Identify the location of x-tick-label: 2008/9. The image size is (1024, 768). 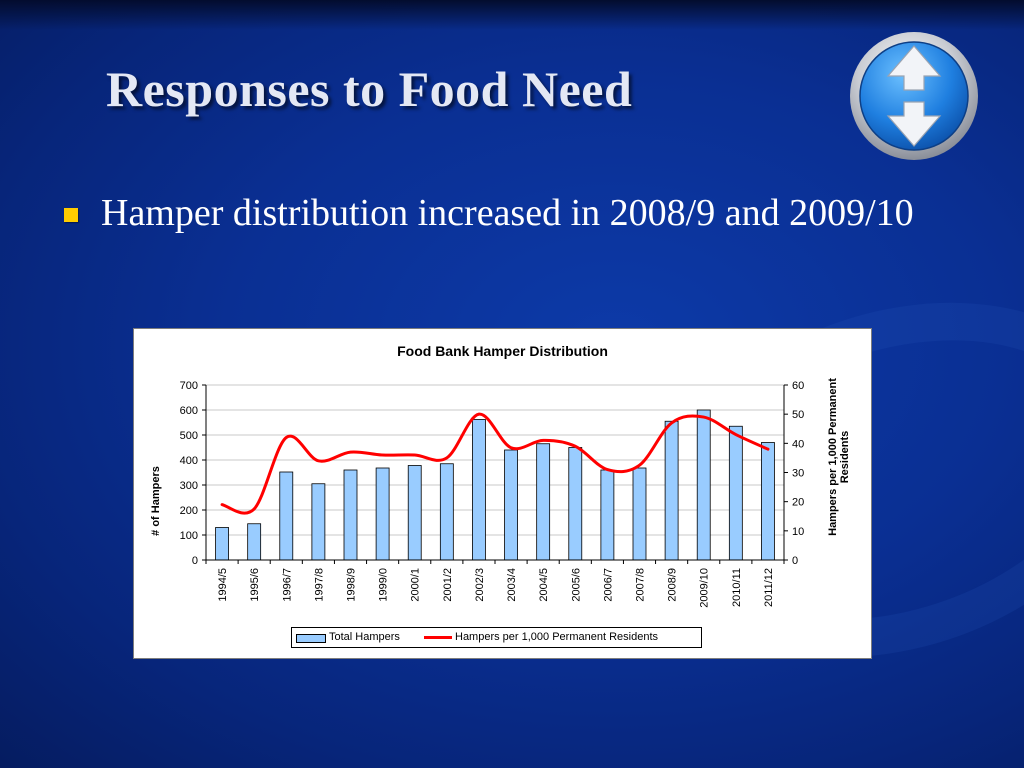
(673, 585).